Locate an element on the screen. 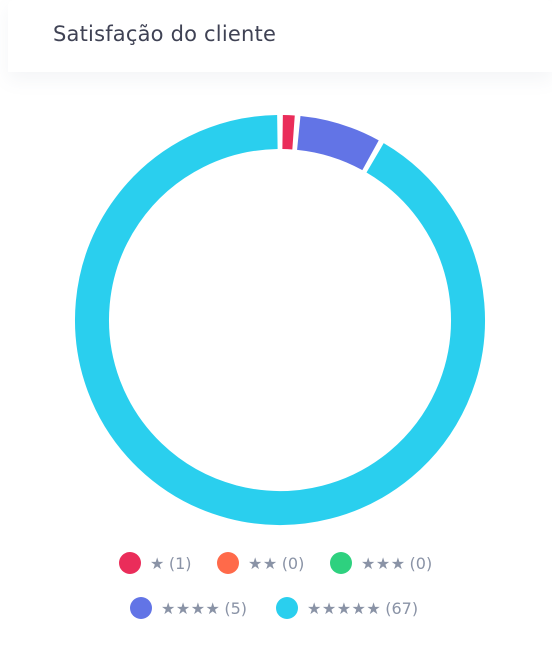 Image resolution: width=552 pixels, height=651 pixels. legend-count-label: (5) is located at coordinates (236, 608).